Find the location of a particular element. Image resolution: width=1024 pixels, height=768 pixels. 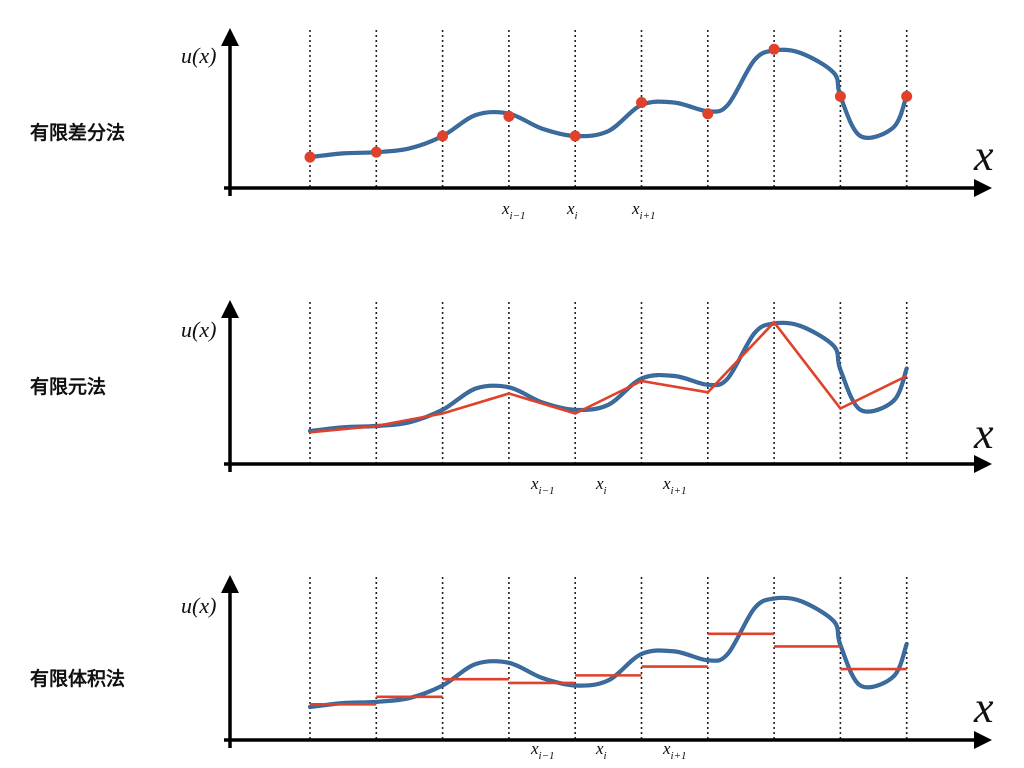

label-finite-difference: 有限差分法 is located at coordinates (78, 133).